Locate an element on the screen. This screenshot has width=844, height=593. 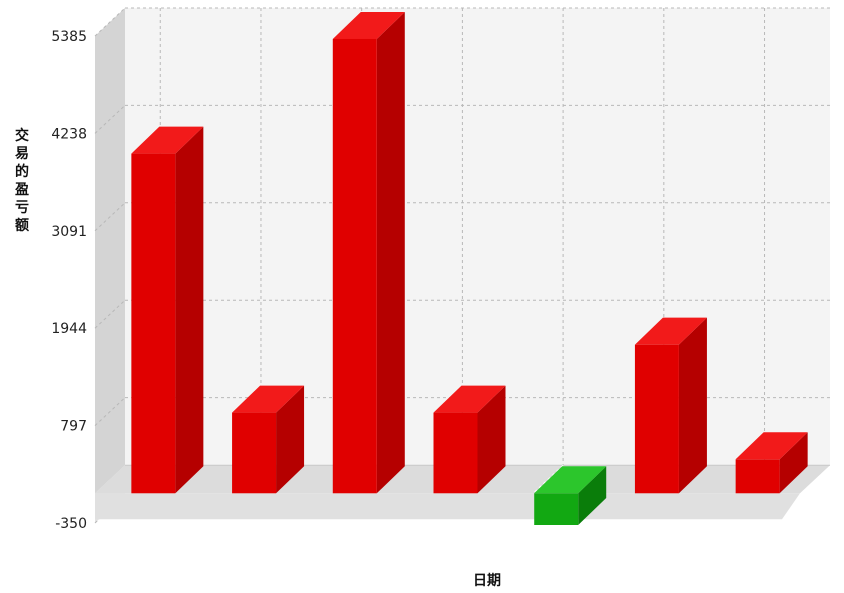
y-axis-title-char: 亏 is located at coordinates (22, 208).